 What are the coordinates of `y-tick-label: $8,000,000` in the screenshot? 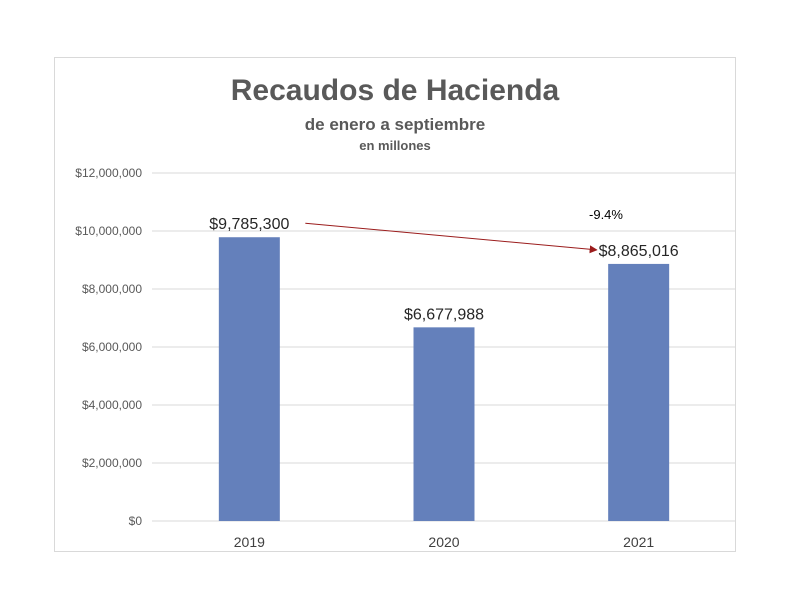 It's located at (112, 289).